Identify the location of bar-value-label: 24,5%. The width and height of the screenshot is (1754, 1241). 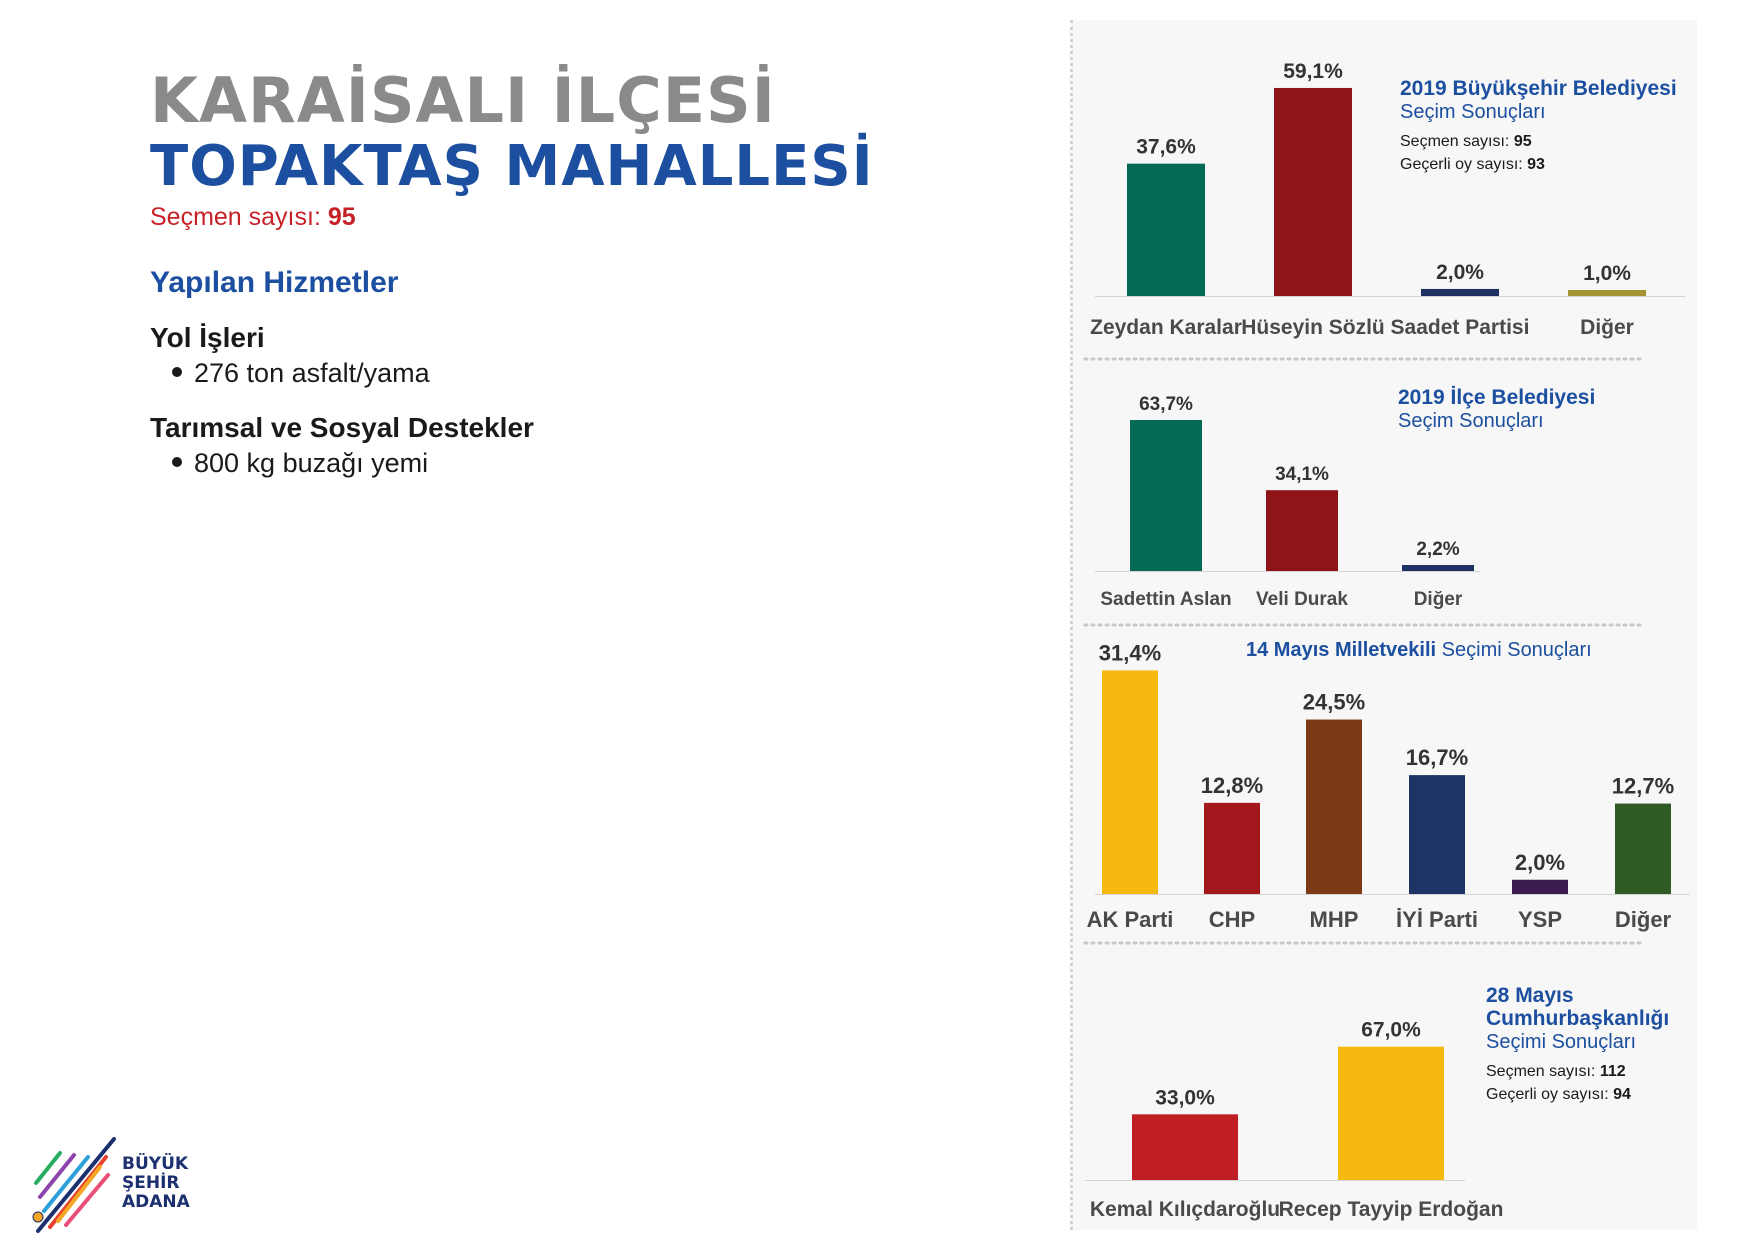
(1334, 702).